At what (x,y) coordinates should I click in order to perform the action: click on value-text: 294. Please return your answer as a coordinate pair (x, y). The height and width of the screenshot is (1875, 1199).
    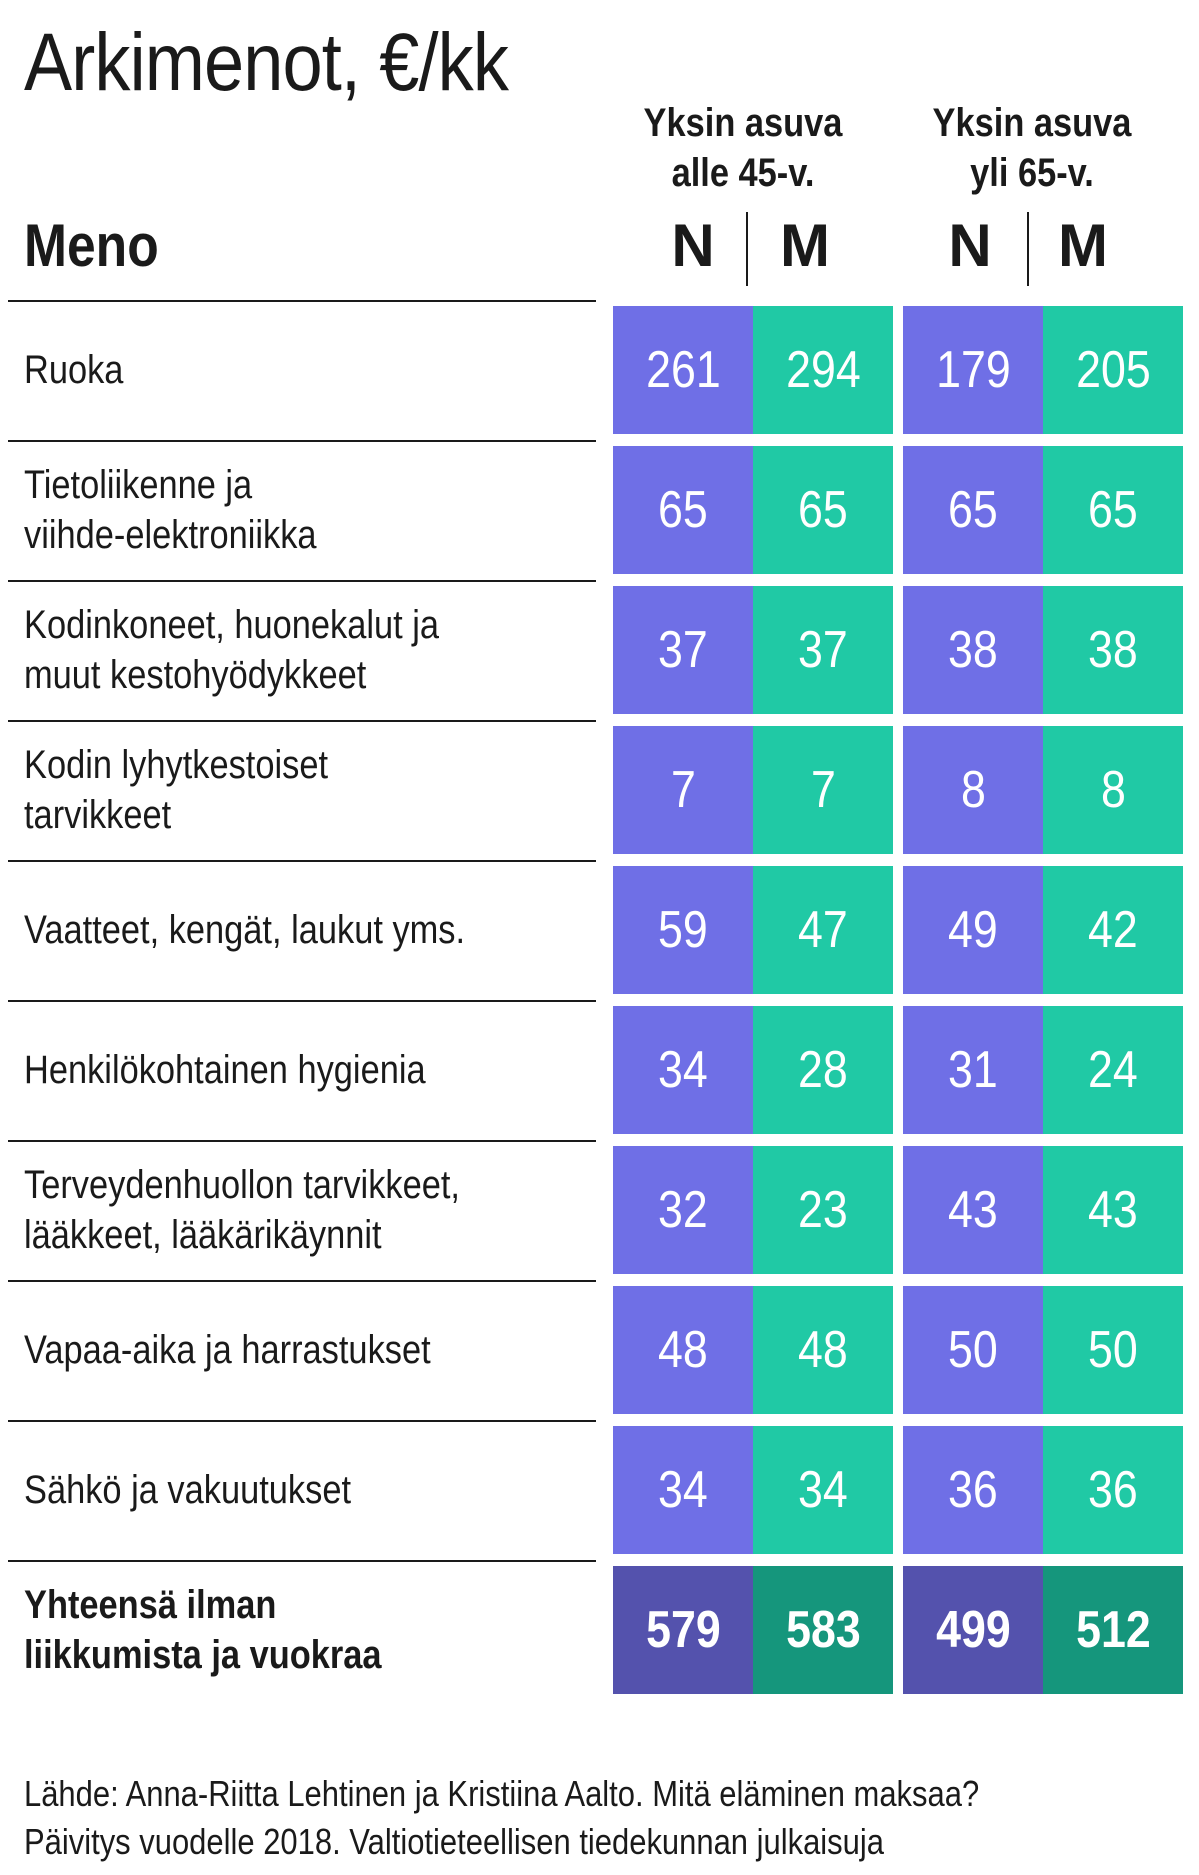
    Looking at the image, I should click on (823, 370).